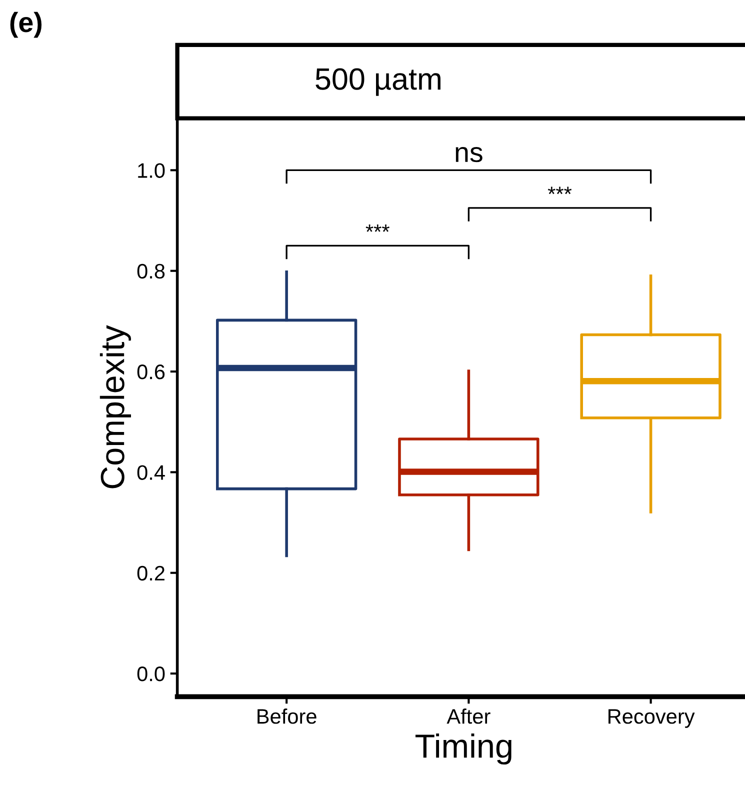 This screenshot has width=745, height=789. I want to click on y-tick-label: 0.8, so click(151, 271).